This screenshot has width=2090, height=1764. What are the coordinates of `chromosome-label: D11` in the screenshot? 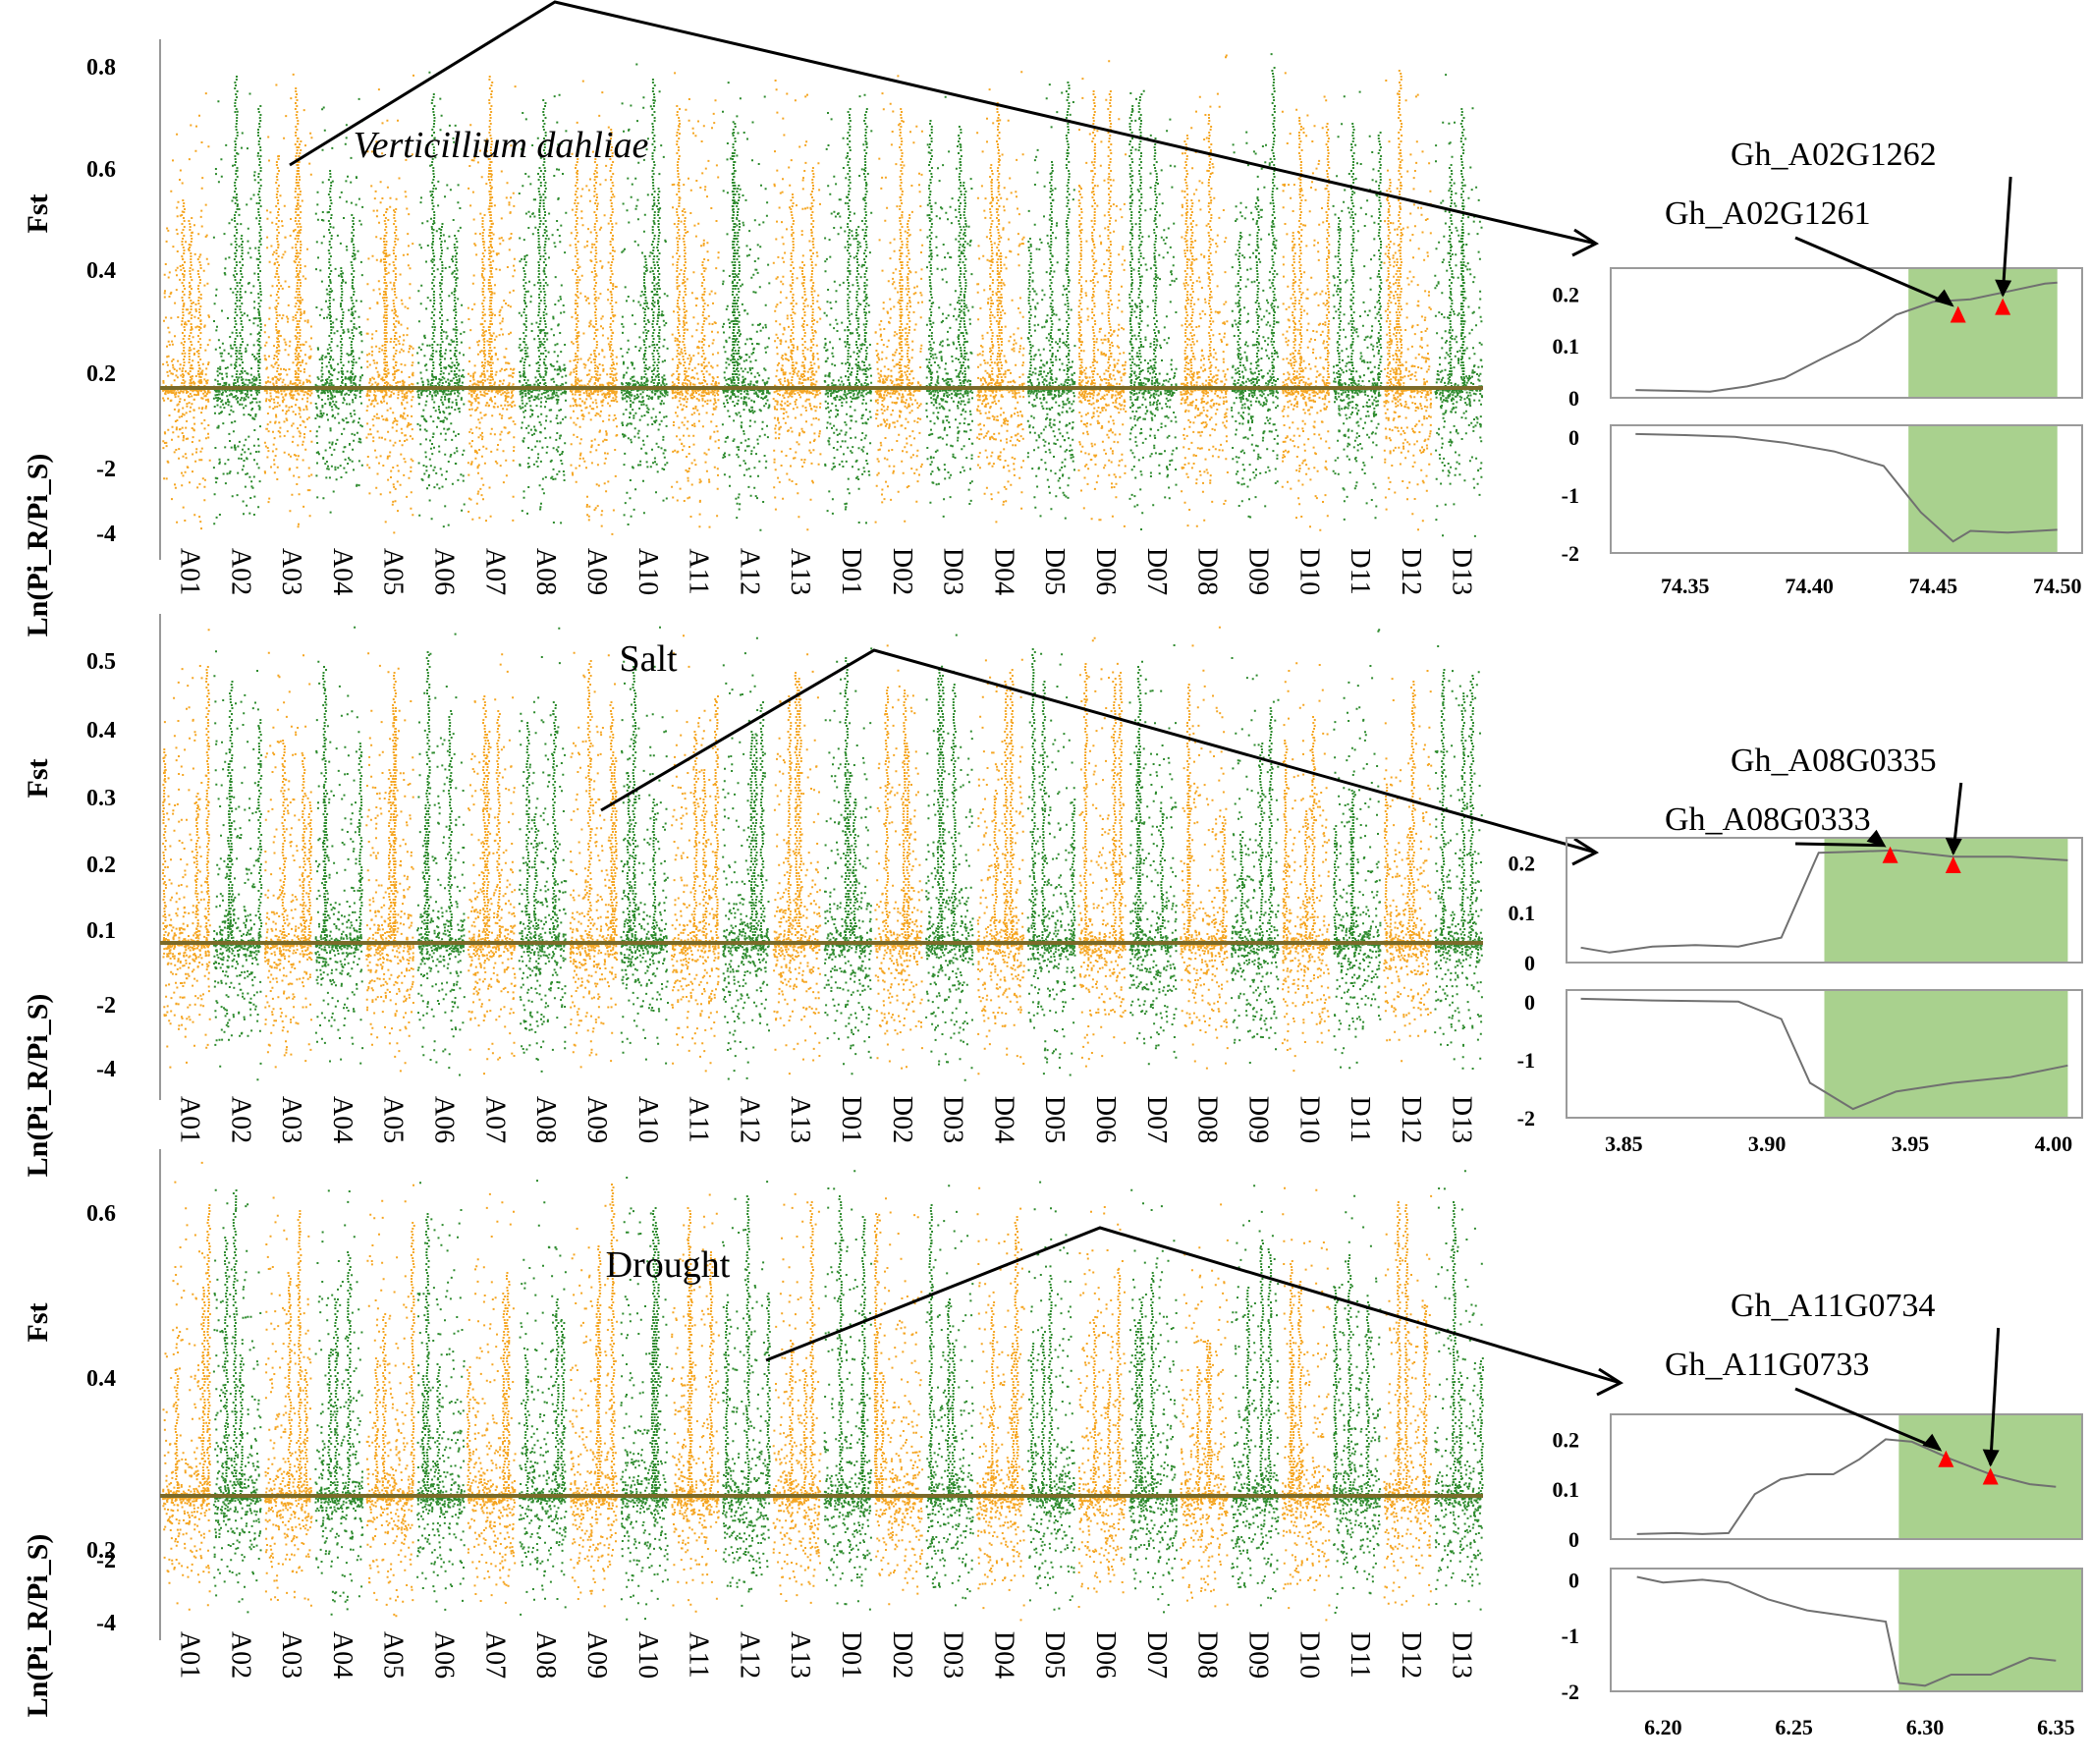 It's located at (1360, 1655).